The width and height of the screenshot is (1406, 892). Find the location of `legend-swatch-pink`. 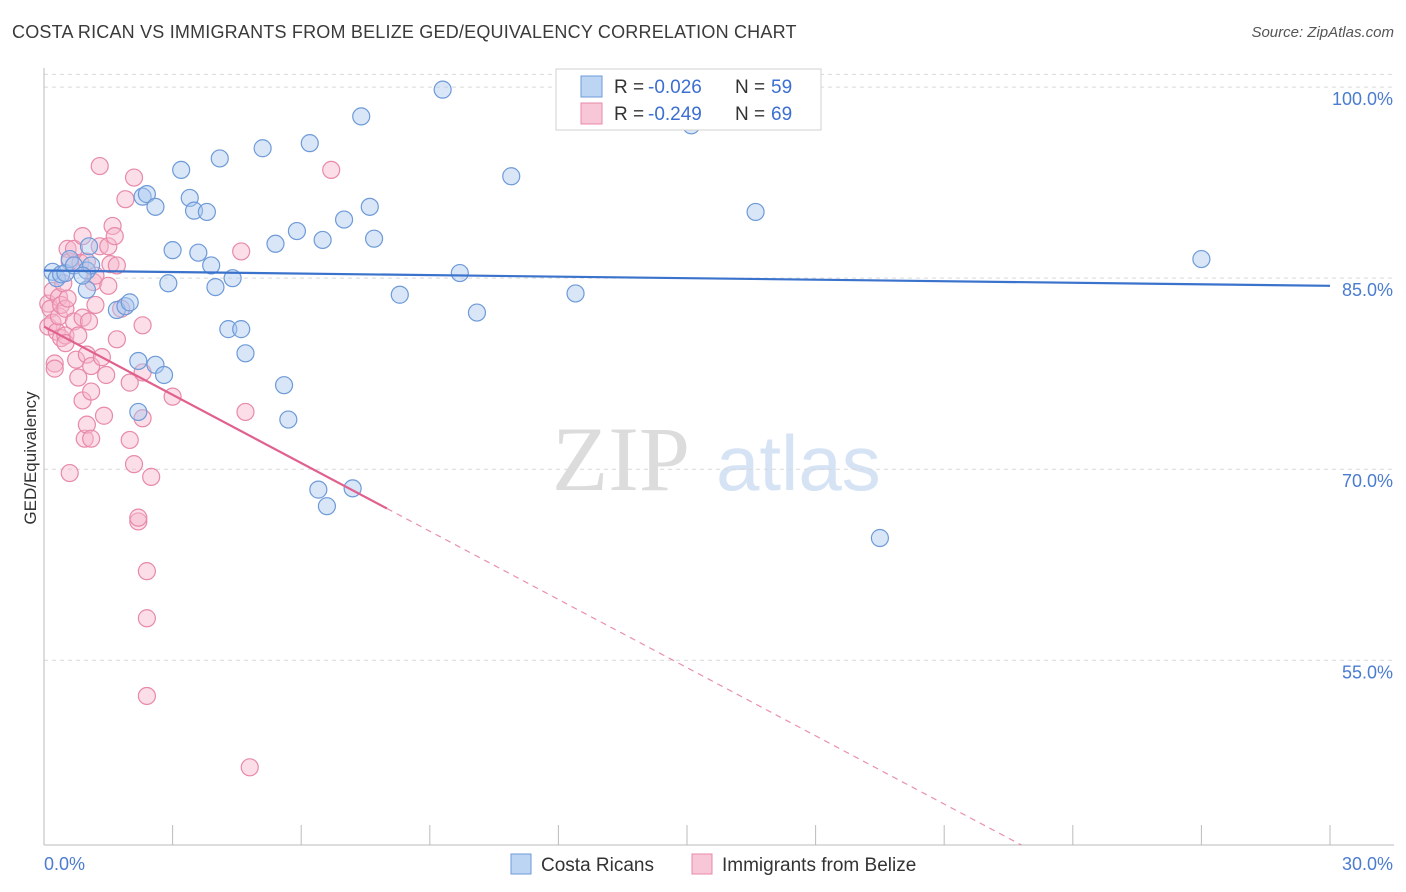

legend-swatch-pink is located at coordinates (591, 113).